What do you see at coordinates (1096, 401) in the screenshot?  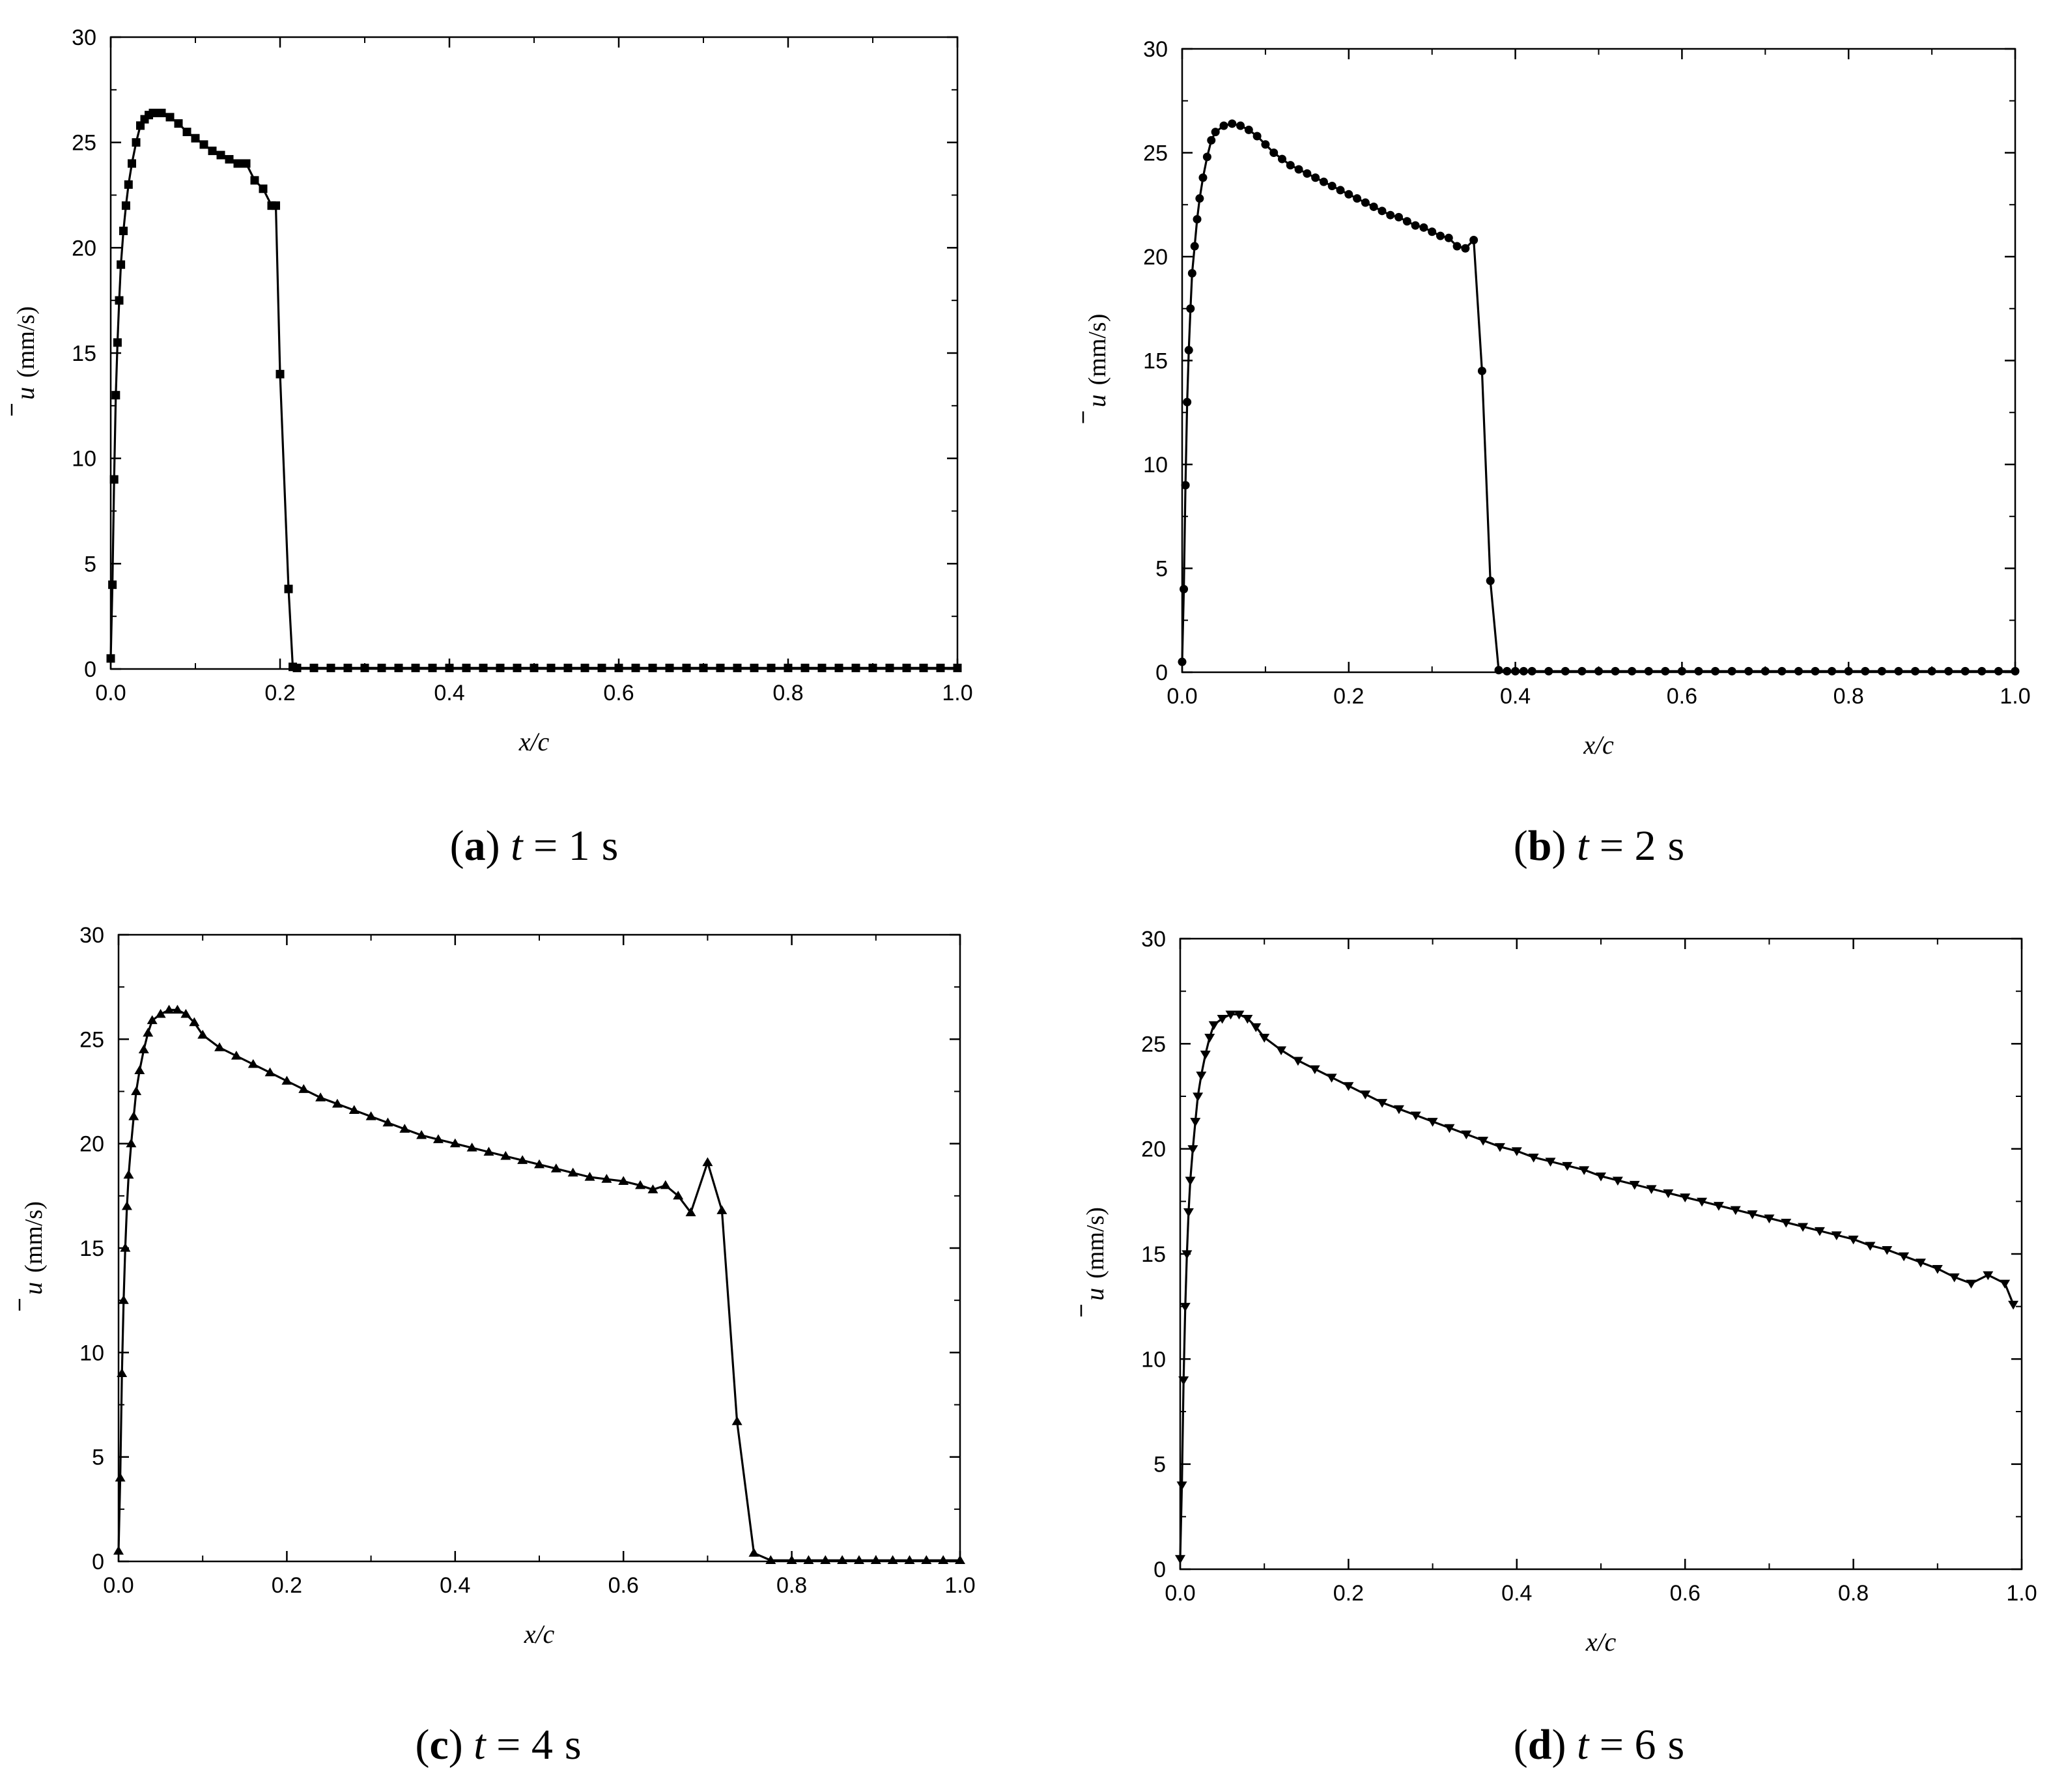 I see `y-axis-symbol: u` at bounding box center [1096, 401].